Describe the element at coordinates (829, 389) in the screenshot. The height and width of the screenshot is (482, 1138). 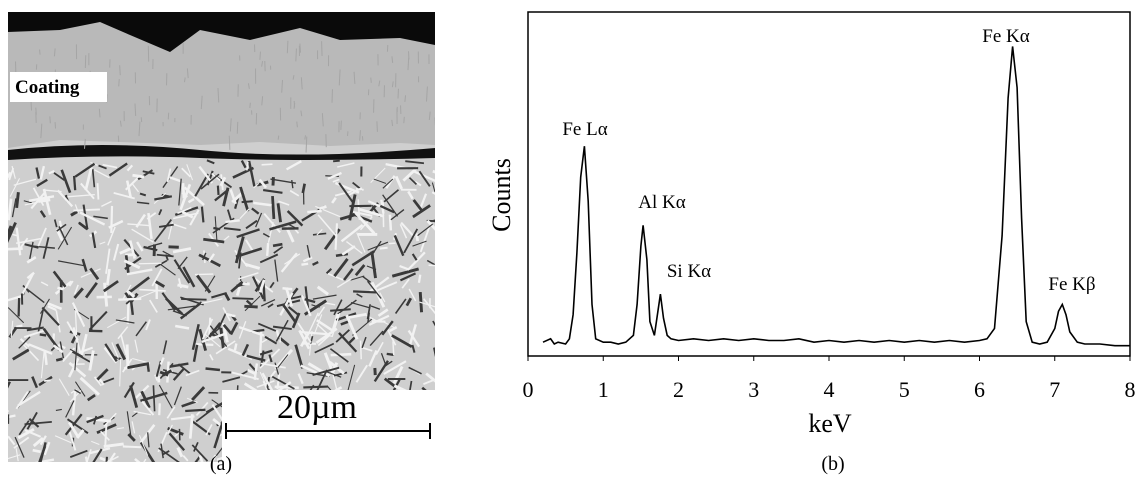
I see `x-tick-label: 4` at that location.